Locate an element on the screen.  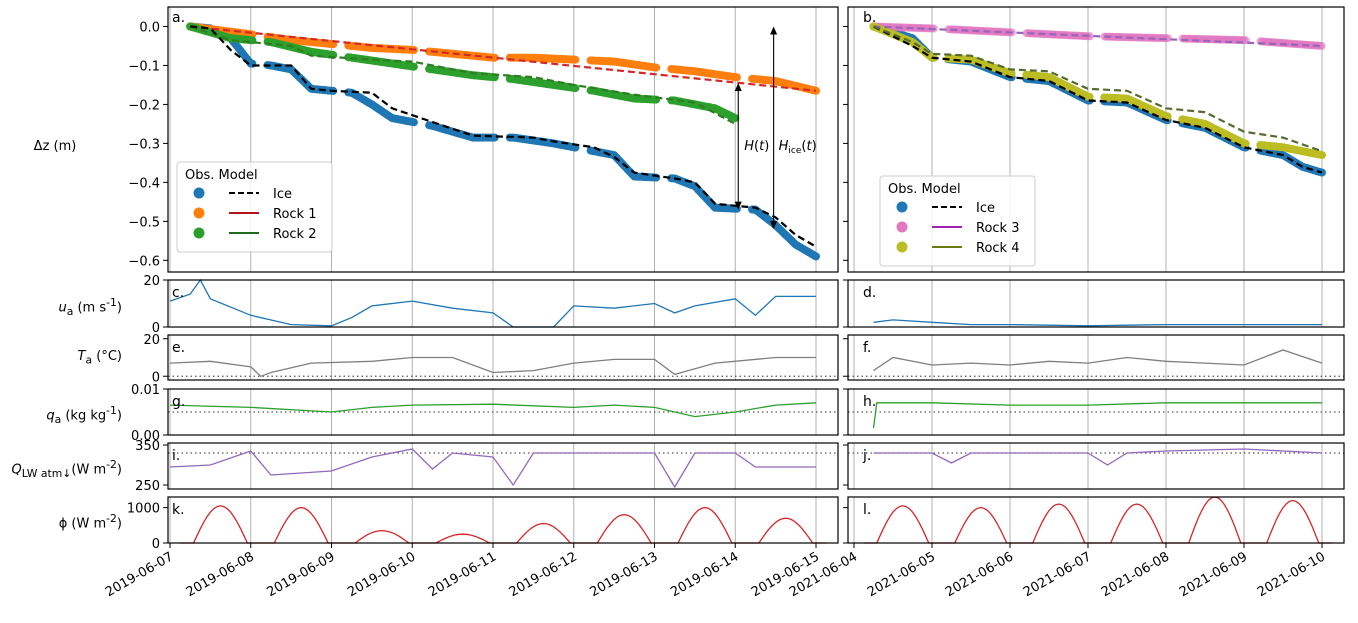
forcing-frame-row4-left is located at coordinates (503, 520).